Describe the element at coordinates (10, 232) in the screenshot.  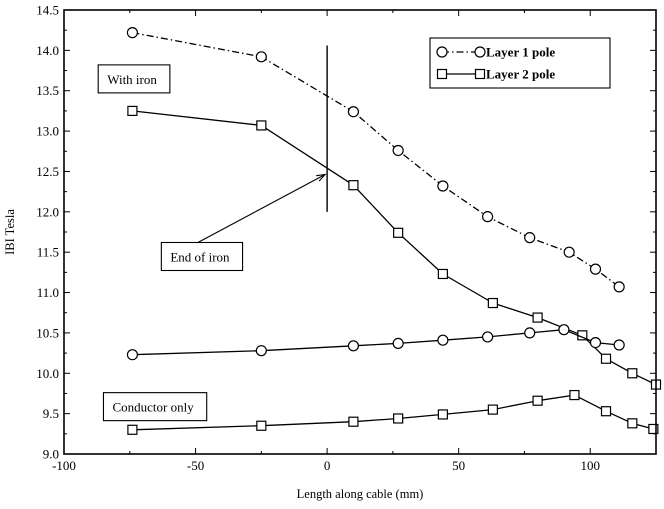
I see `y-axis-label: IBI Tesla` at that location.